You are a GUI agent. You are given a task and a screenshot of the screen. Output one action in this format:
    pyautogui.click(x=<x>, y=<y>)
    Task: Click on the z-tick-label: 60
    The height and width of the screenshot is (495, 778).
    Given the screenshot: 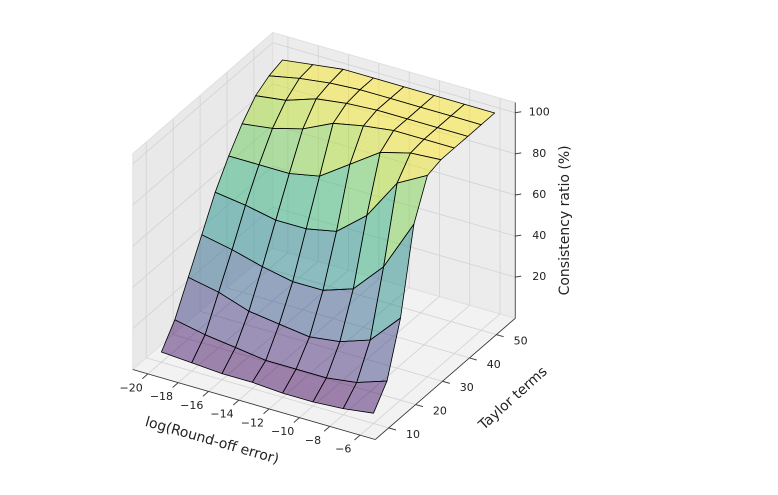 What is the action you would take?
    pyautogui.click(x=539, y=194)
    